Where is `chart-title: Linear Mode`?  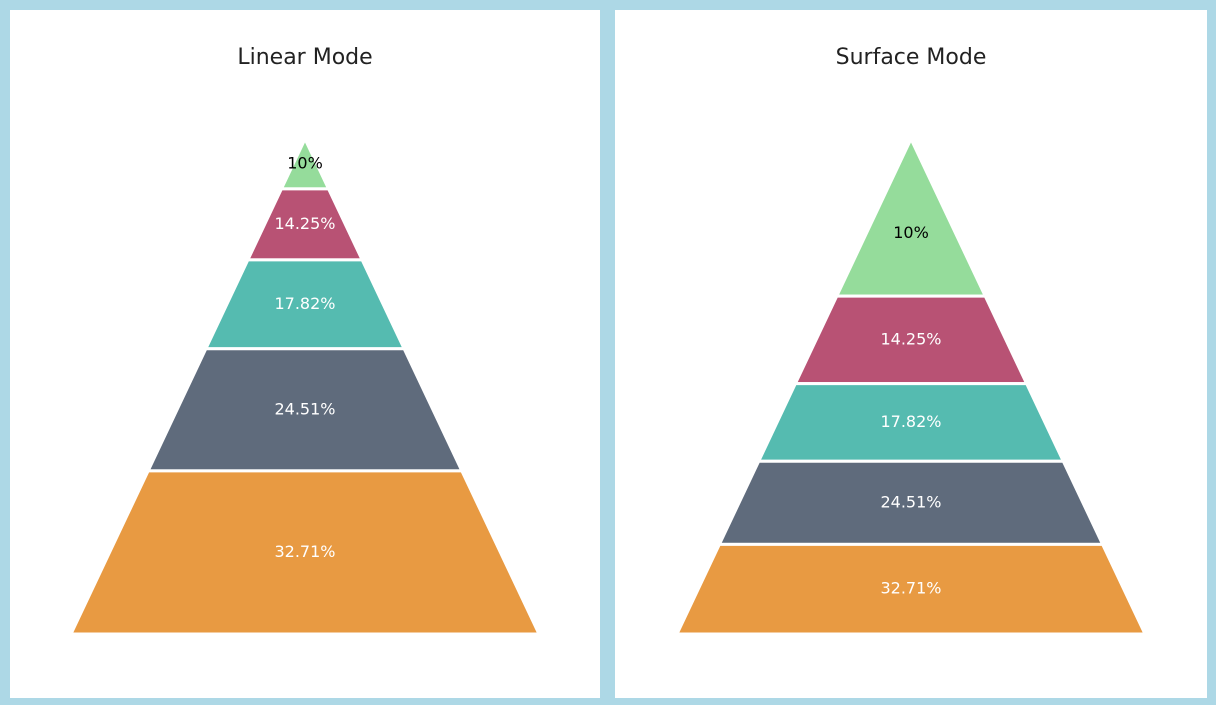
chart-title: Linear Mode is located at coordinates (304, 57).